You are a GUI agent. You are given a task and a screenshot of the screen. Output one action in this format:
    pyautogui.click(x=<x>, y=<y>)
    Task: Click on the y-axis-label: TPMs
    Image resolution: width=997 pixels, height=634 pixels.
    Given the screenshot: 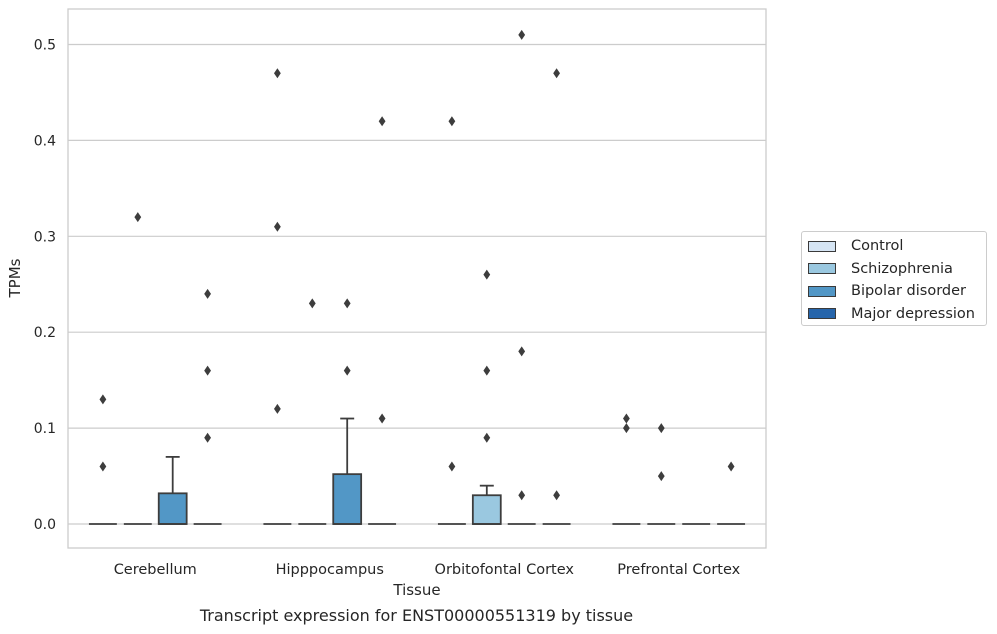 What is the action you would take?
    pyautogui.click(x=15, y=278)
    